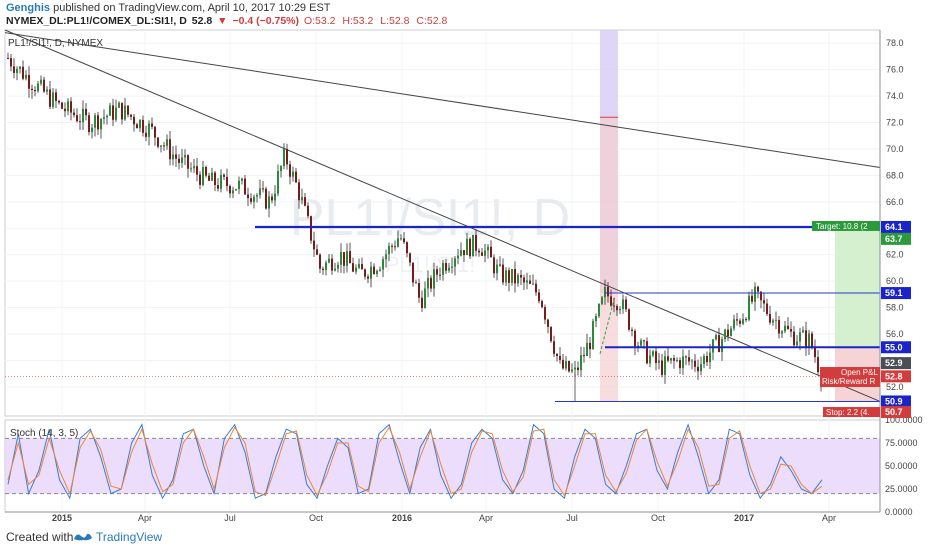 This screenshot has width=932, height=550. What do you see at coordinates (28, 8) in the screenshot?
I see `author-link: Genghis` at bounding box center [28, 8].